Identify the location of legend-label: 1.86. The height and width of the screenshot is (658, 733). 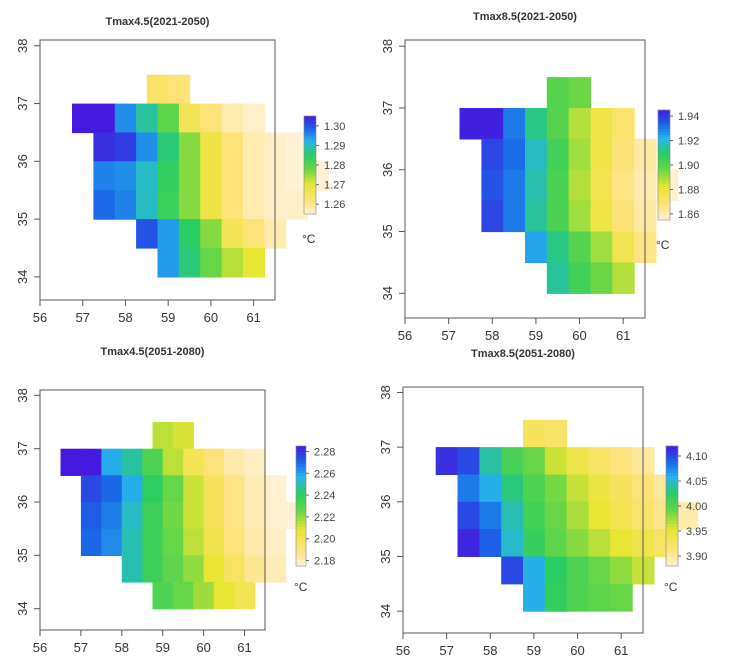
(688, 215).